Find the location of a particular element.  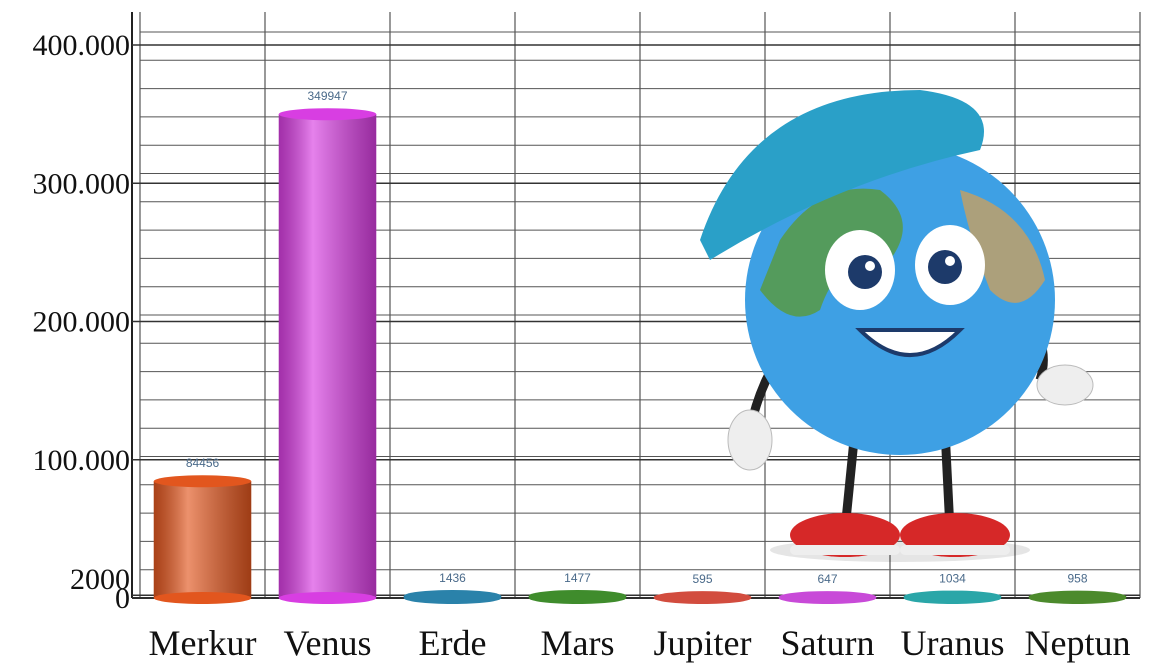

value-label: 349947 is located at coordinates (327, 96).